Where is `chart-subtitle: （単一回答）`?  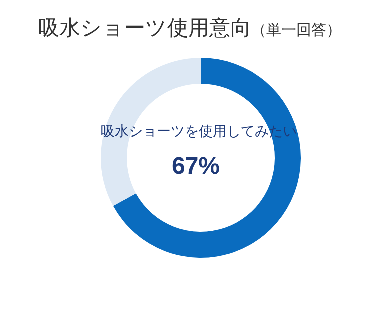
chart-subtitle: （単一回答） is located at coordinates (297, 30).